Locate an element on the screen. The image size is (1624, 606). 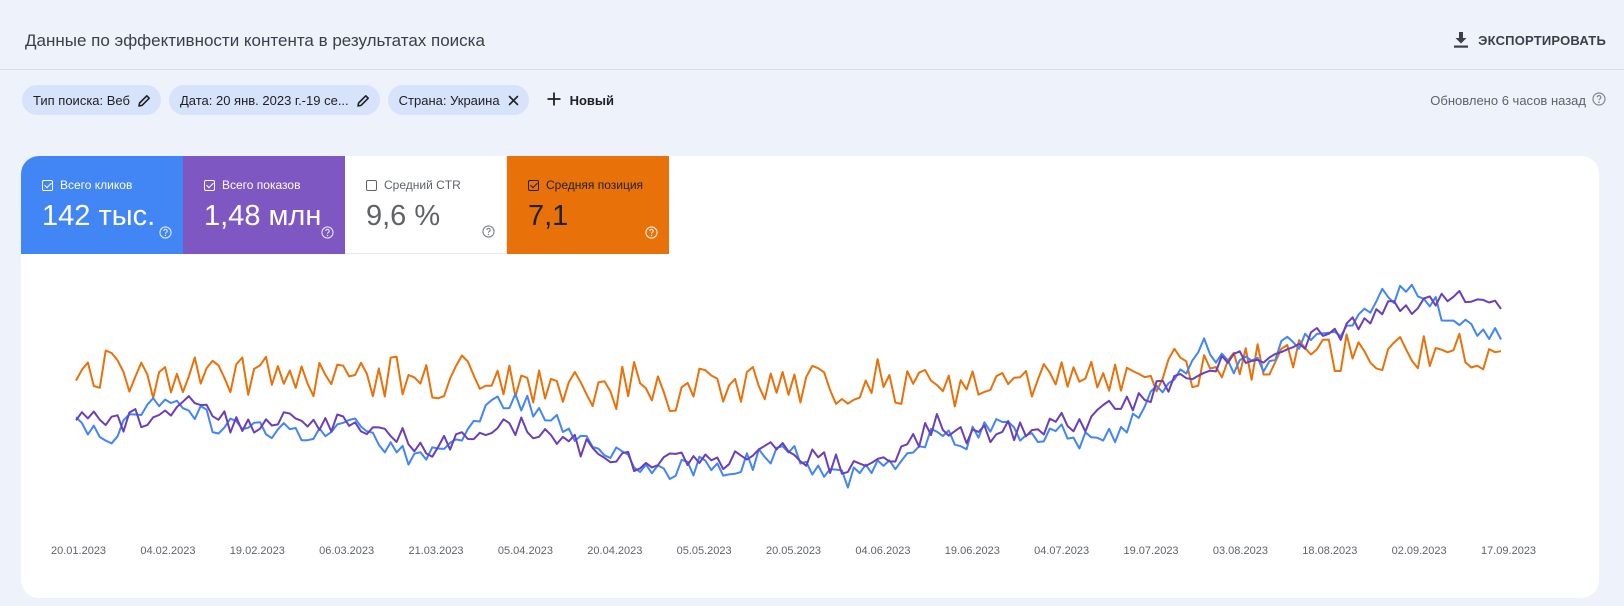
export-label: ЭКСПОРТИРОВАТЬ is located at coordinates (1542, 40).